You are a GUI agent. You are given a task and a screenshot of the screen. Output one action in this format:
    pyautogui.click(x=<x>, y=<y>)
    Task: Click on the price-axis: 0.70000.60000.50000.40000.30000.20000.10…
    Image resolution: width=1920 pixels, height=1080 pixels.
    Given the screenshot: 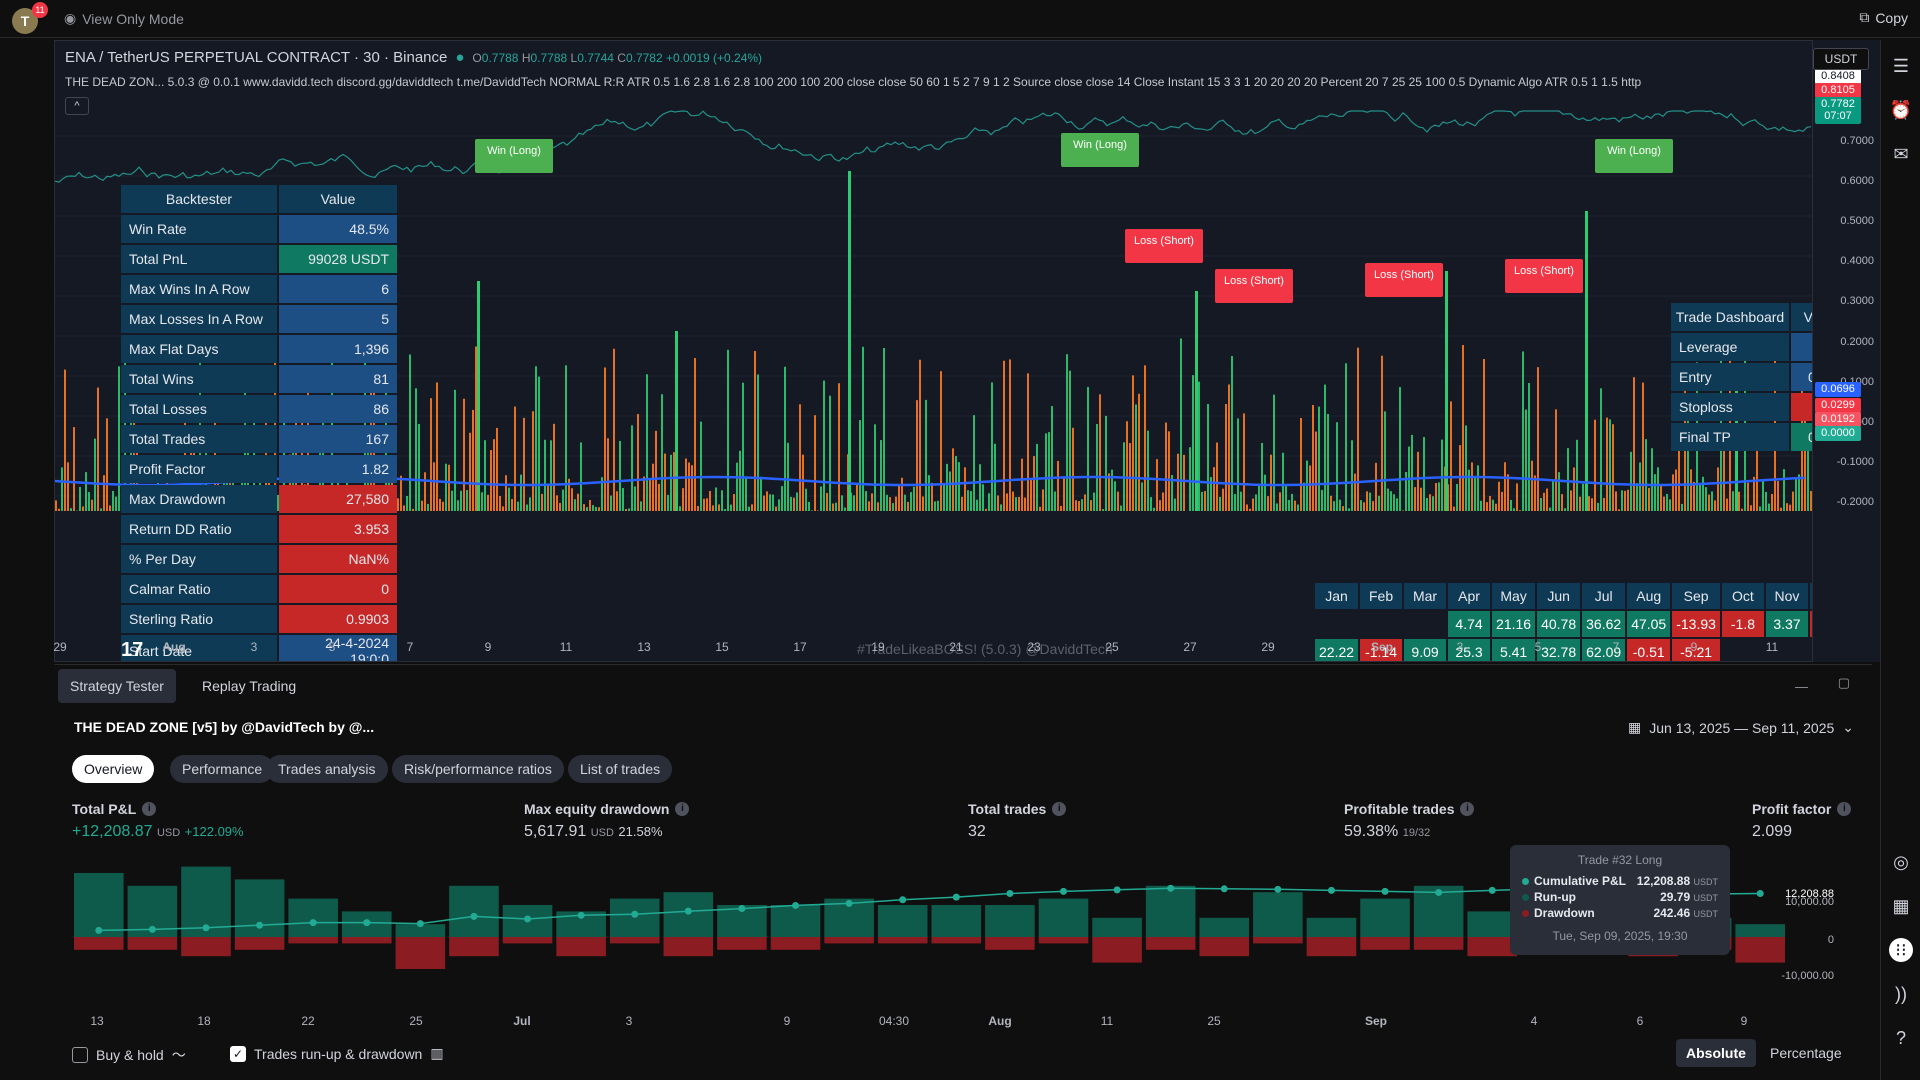 What is the action you would take?
    pyautogui.click(x=1847, y=351)
    